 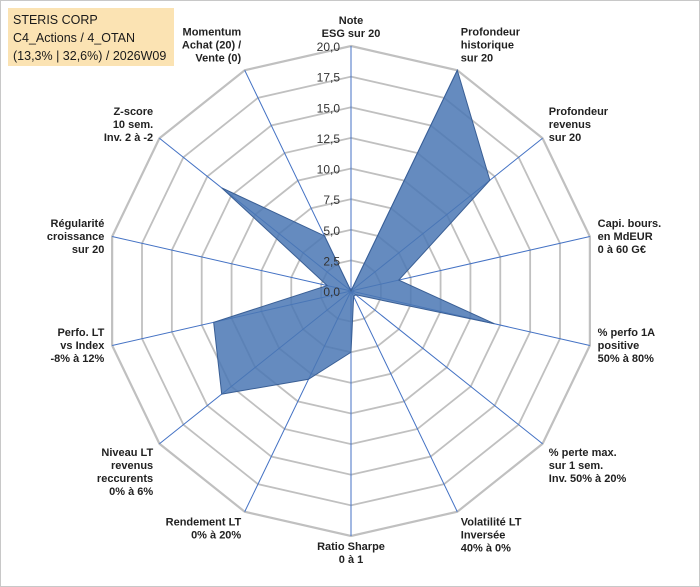 I want to click on axis-label-line: Inv. 2 à -2, so click(x=128, y=138).